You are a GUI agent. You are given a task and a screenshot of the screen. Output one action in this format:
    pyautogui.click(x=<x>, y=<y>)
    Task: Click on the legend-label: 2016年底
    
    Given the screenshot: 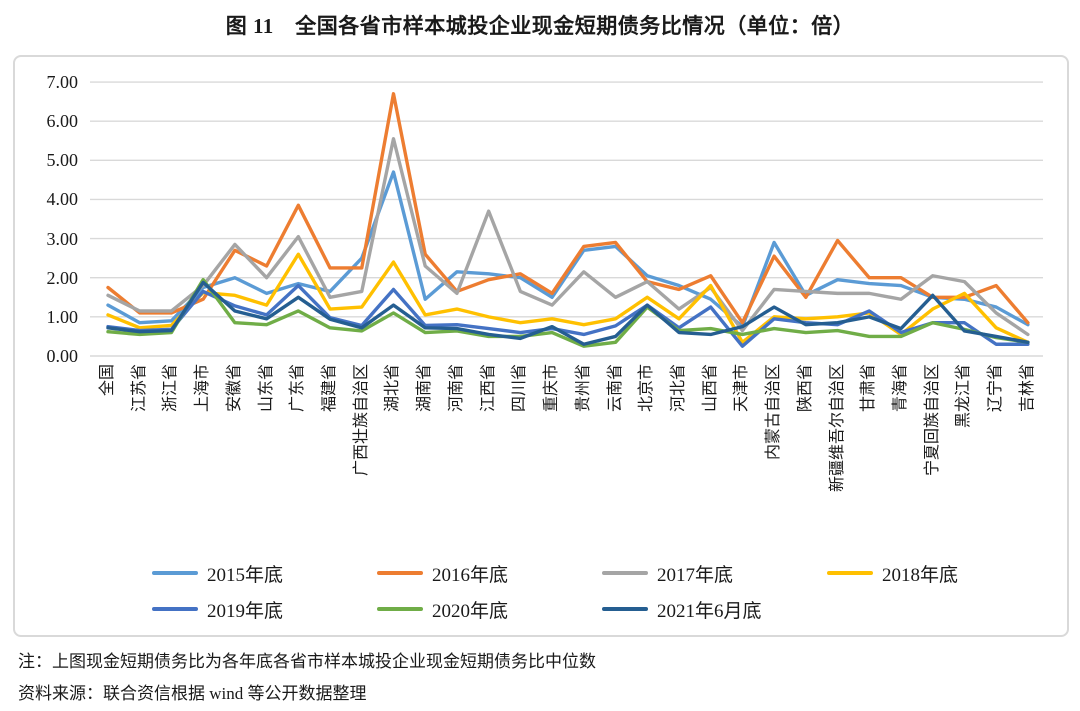 What is the action you would take?
    pyautogui.click(x=470, y=575)
    